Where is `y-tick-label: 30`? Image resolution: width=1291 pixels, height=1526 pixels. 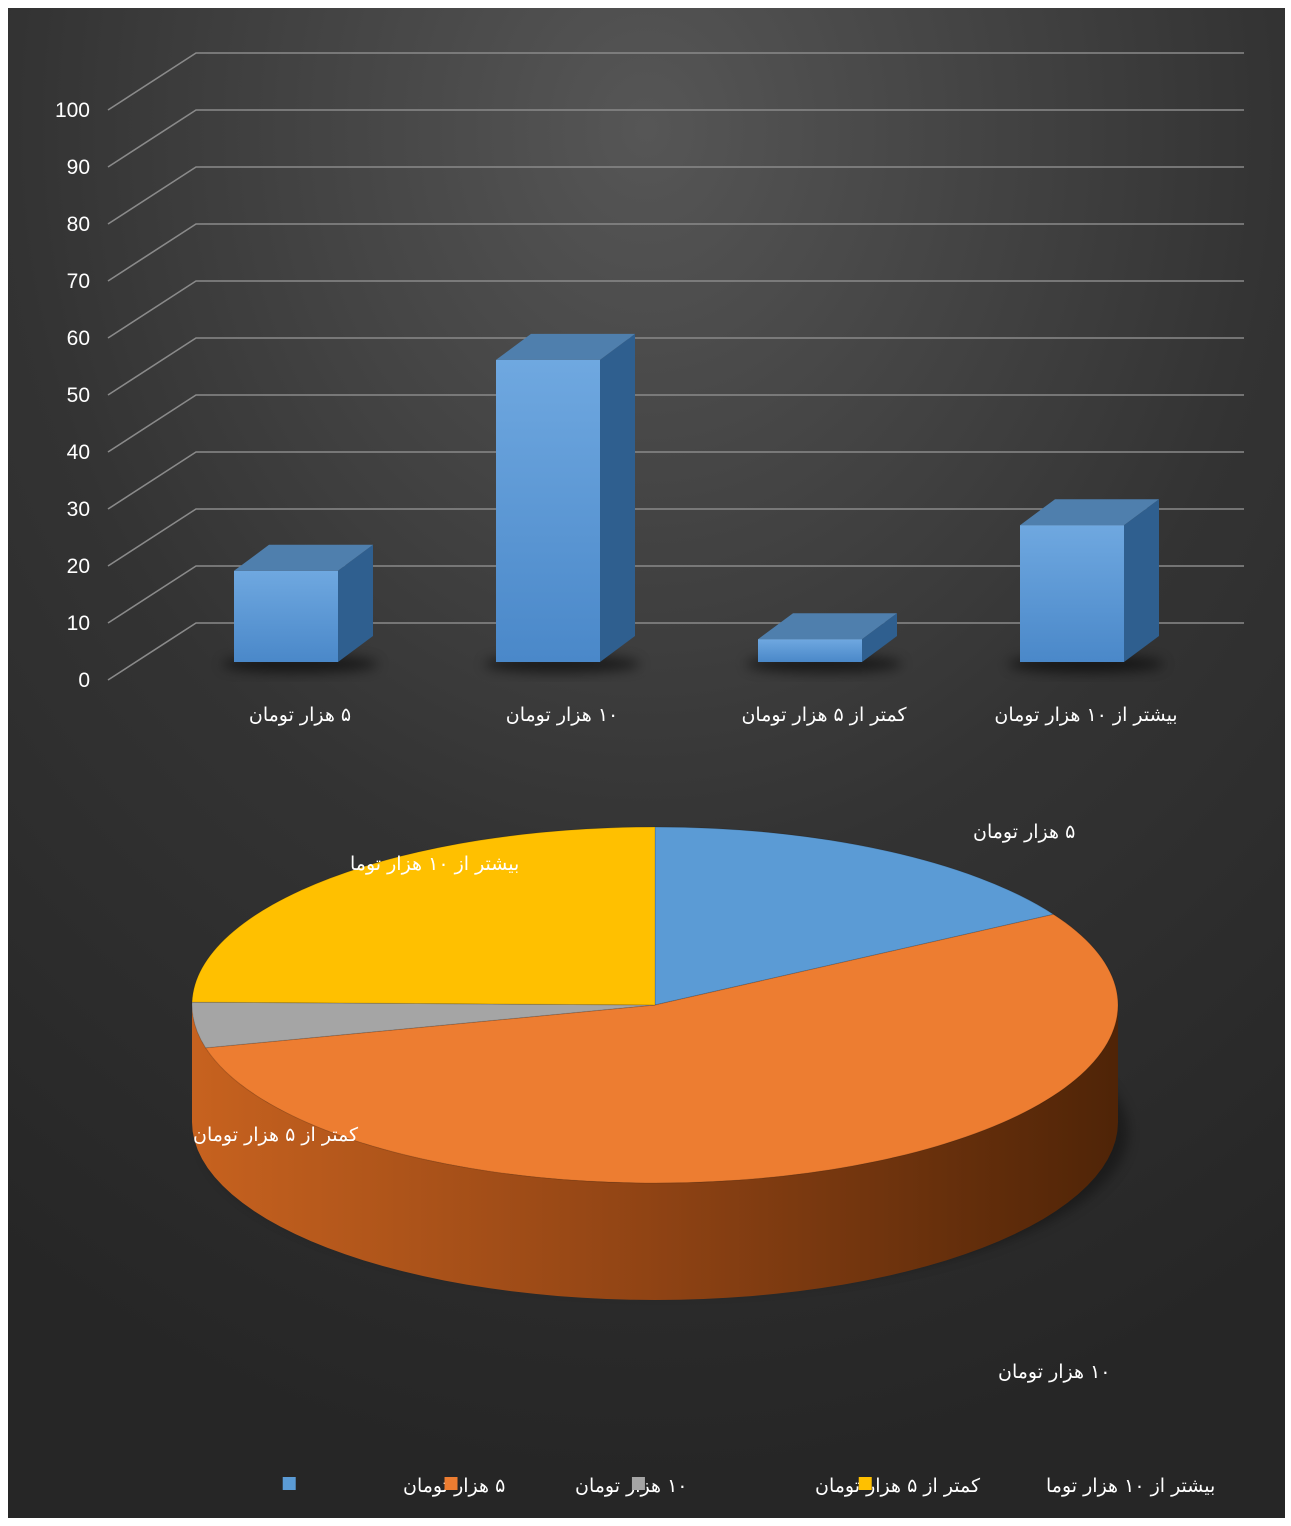 y-tick-label: 30 is located at coordinates (78, 509).